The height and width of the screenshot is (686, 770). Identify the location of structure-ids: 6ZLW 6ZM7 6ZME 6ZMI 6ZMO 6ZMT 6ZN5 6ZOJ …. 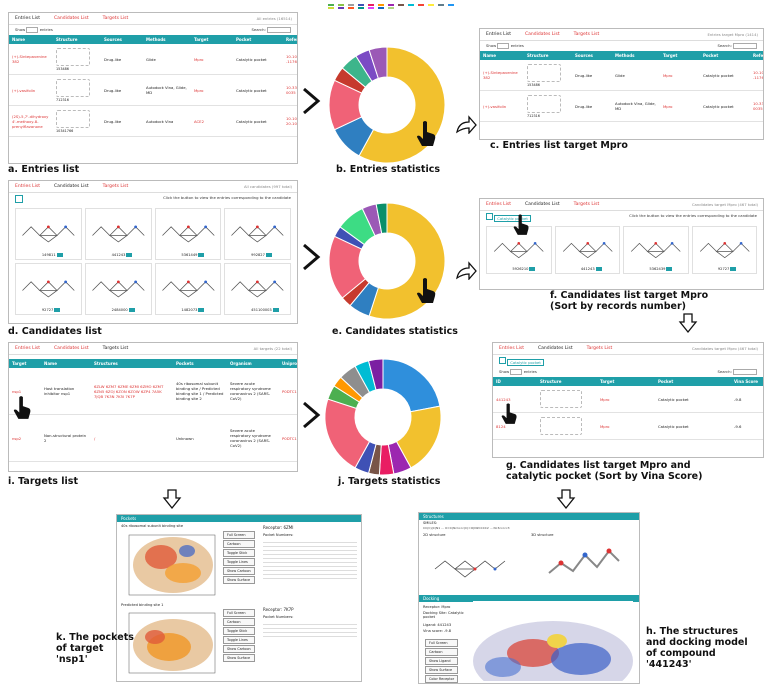
(129, 391).